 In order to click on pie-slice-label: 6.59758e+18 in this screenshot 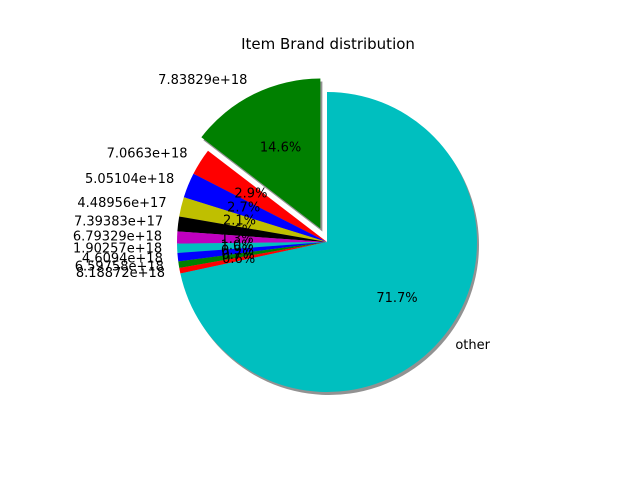, I will do `click(119, 267)`.